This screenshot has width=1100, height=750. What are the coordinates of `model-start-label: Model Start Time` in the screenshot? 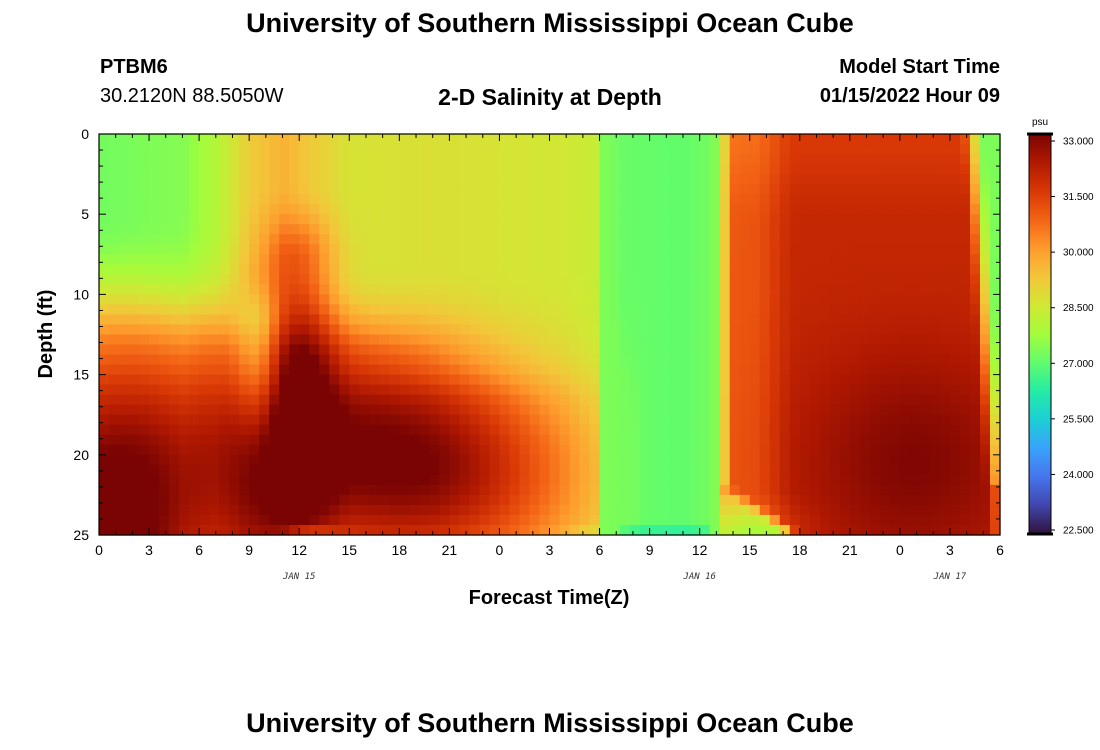 It's located at (919, 67).